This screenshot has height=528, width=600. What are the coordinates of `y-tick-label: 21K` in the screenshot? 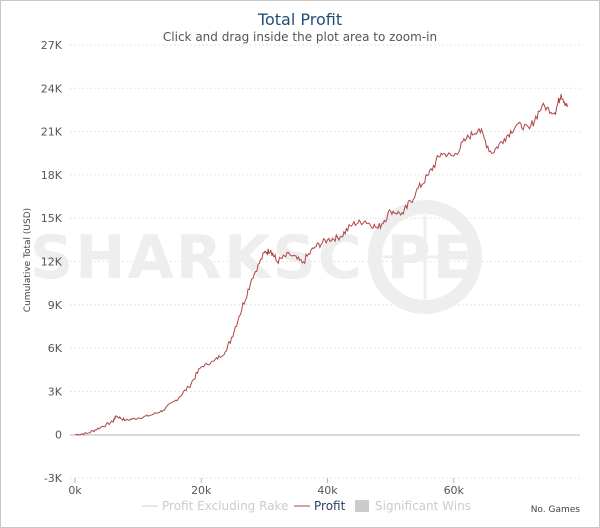 It's located at (52, 132).